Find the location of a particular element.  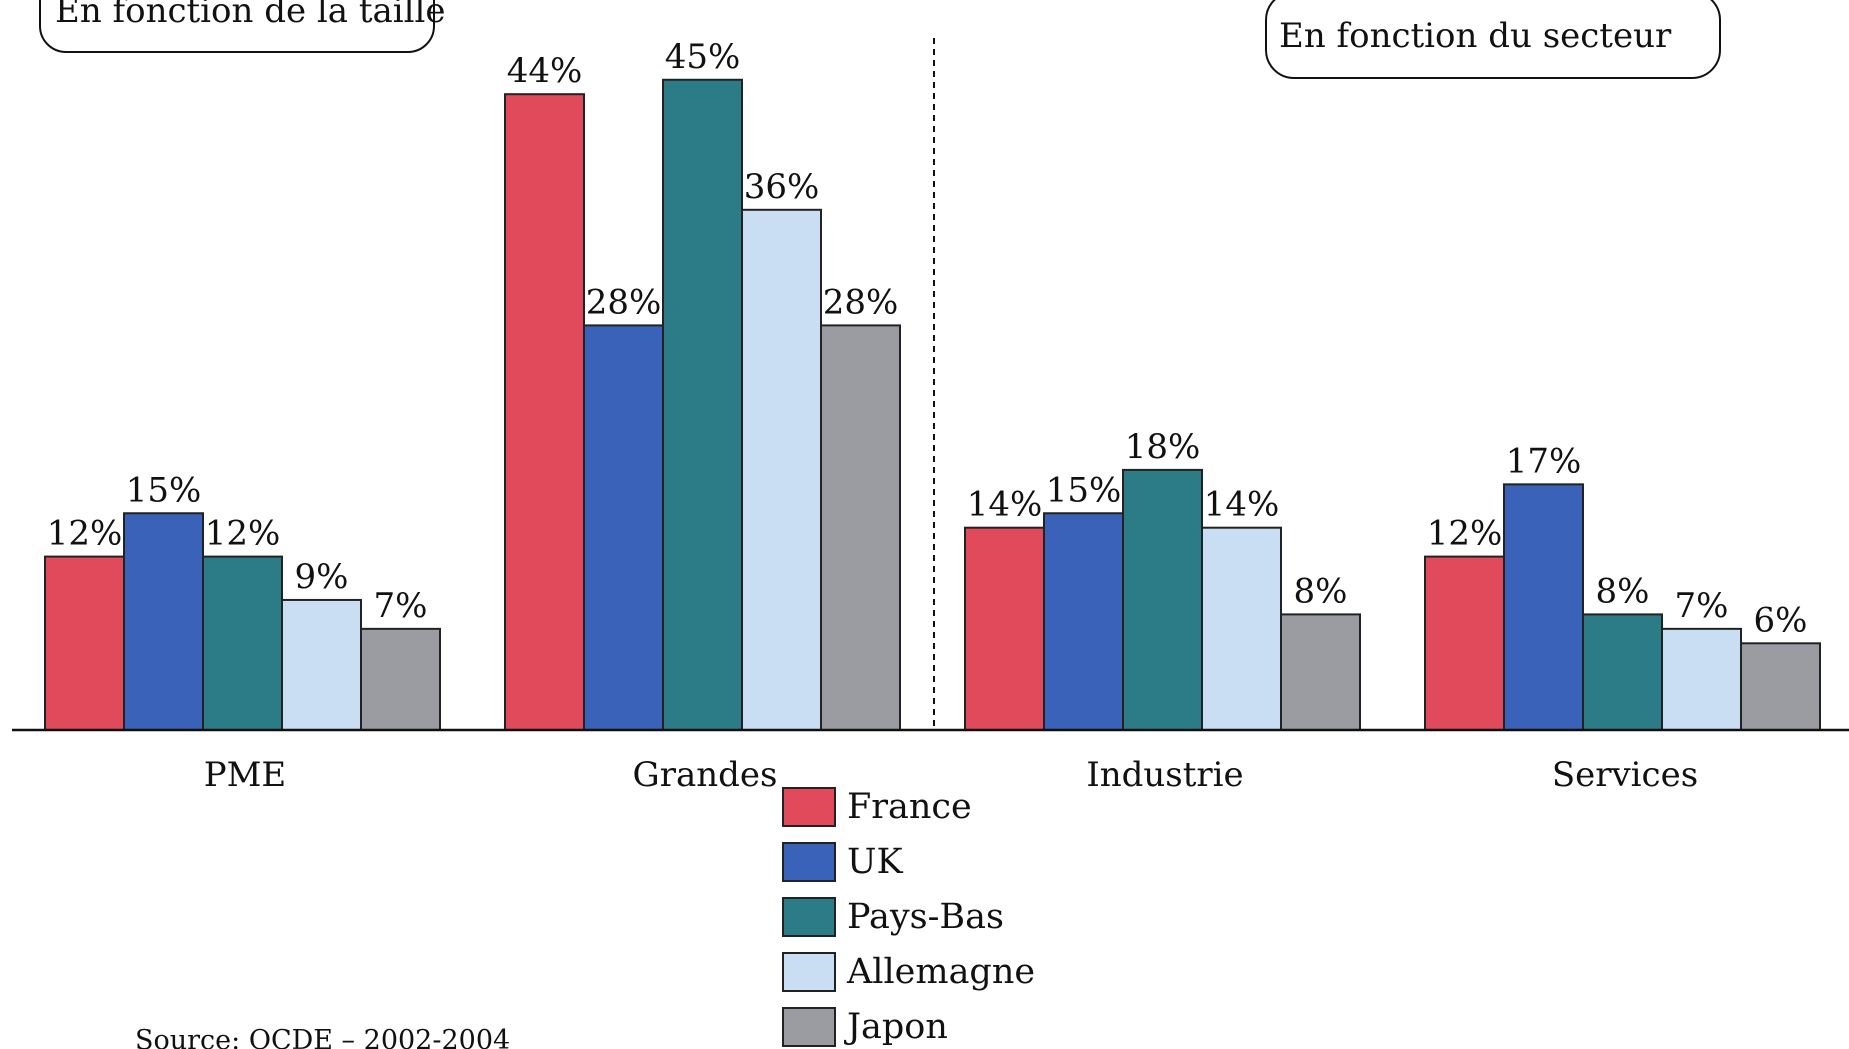

category-label-pme: PME is located at coordinates (245, 775).